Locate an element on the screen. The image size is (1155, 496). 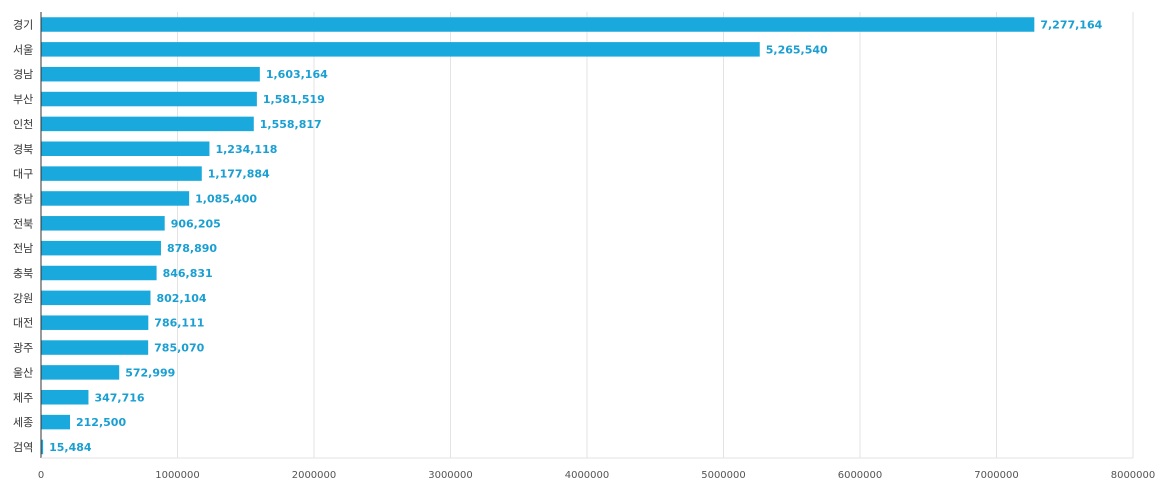
data-label: 802,104 is located at coordinates (181, 298).